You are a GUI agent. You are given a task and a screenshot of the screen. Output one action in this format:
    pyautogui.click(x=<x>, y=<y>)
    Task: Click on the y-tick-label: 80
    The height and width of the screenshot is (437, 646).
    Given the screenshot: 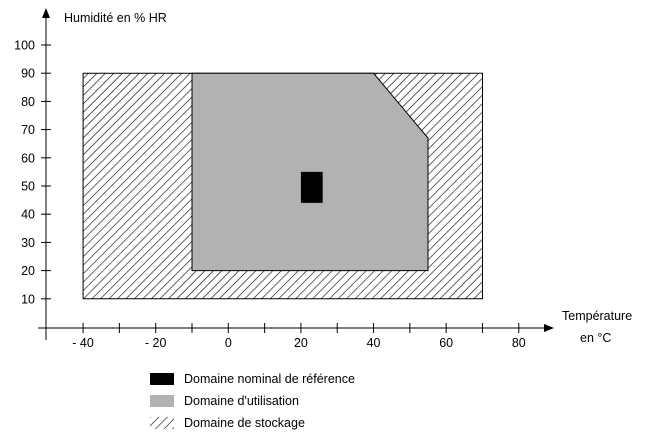 What is the action you would take?
    pyautogui.click(x=28, y=102)
    